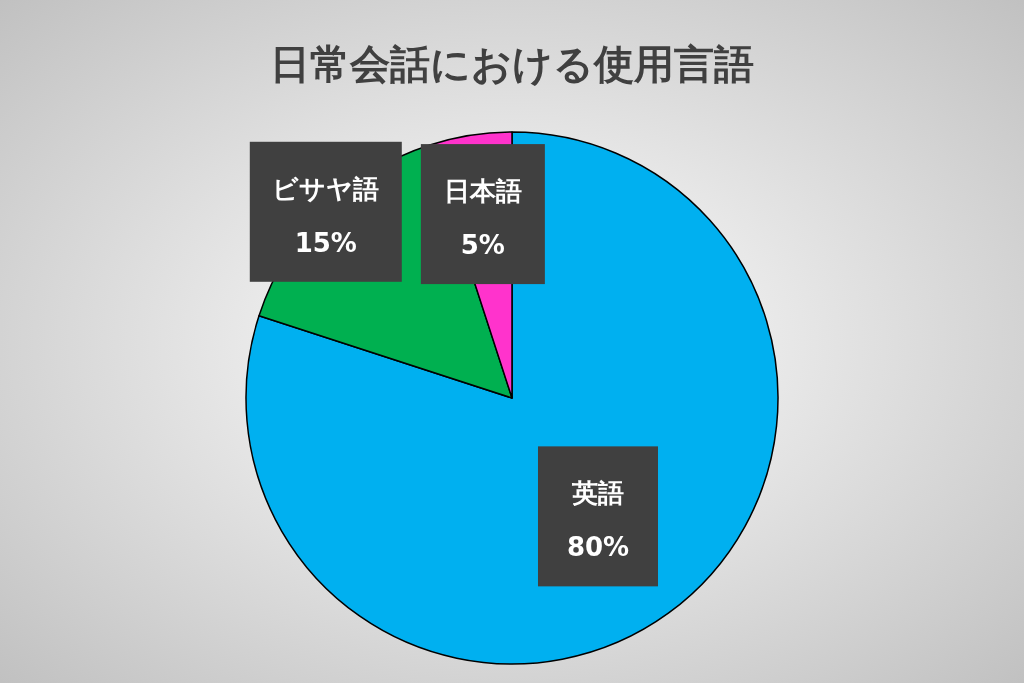  Describe the element at coordinates (326, 188) in the screenshot. I see `slice-label: ビサヤ語` at that location.